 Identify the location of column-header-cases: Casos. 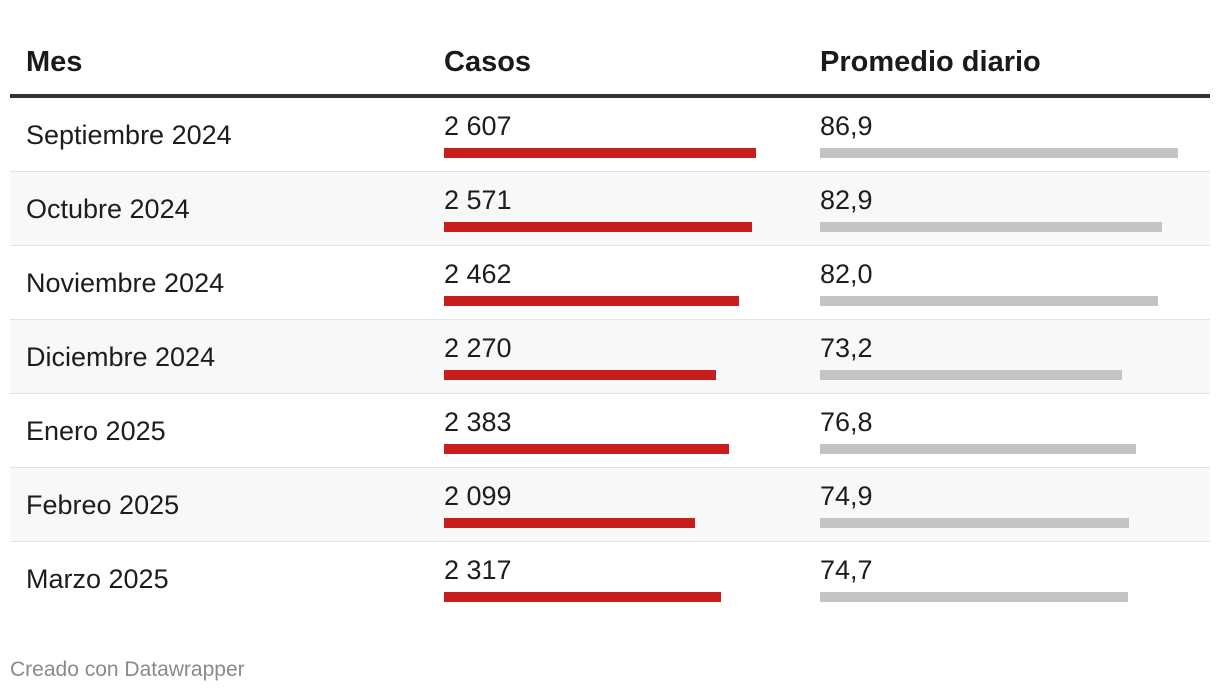
(488, 62).